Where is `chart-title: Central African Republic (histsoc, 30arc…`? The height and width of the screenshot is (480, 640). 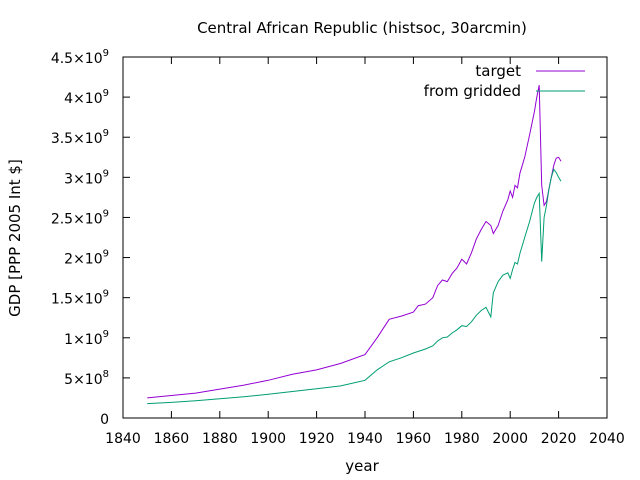 chart-title: Central African Republic (histsoc, 30arc… is located at coordinates (362, 28).